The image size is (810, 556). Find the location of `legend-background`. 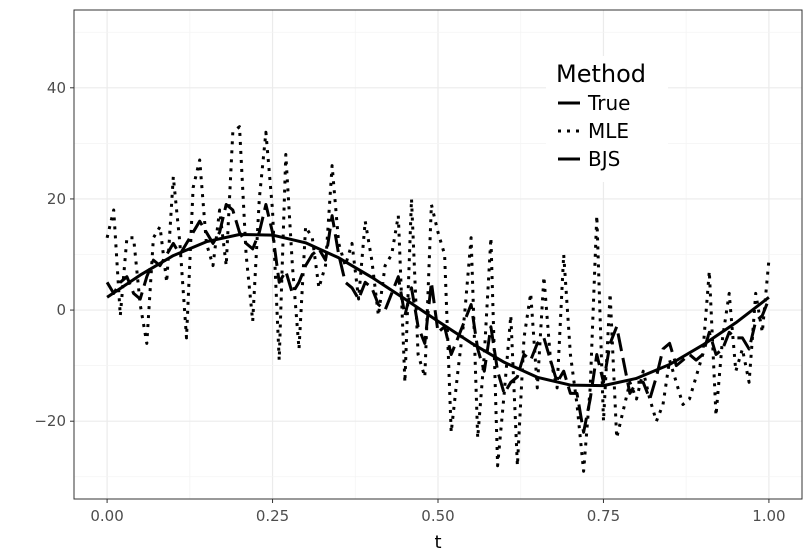

legend-background is located at coordinates (607, 119).